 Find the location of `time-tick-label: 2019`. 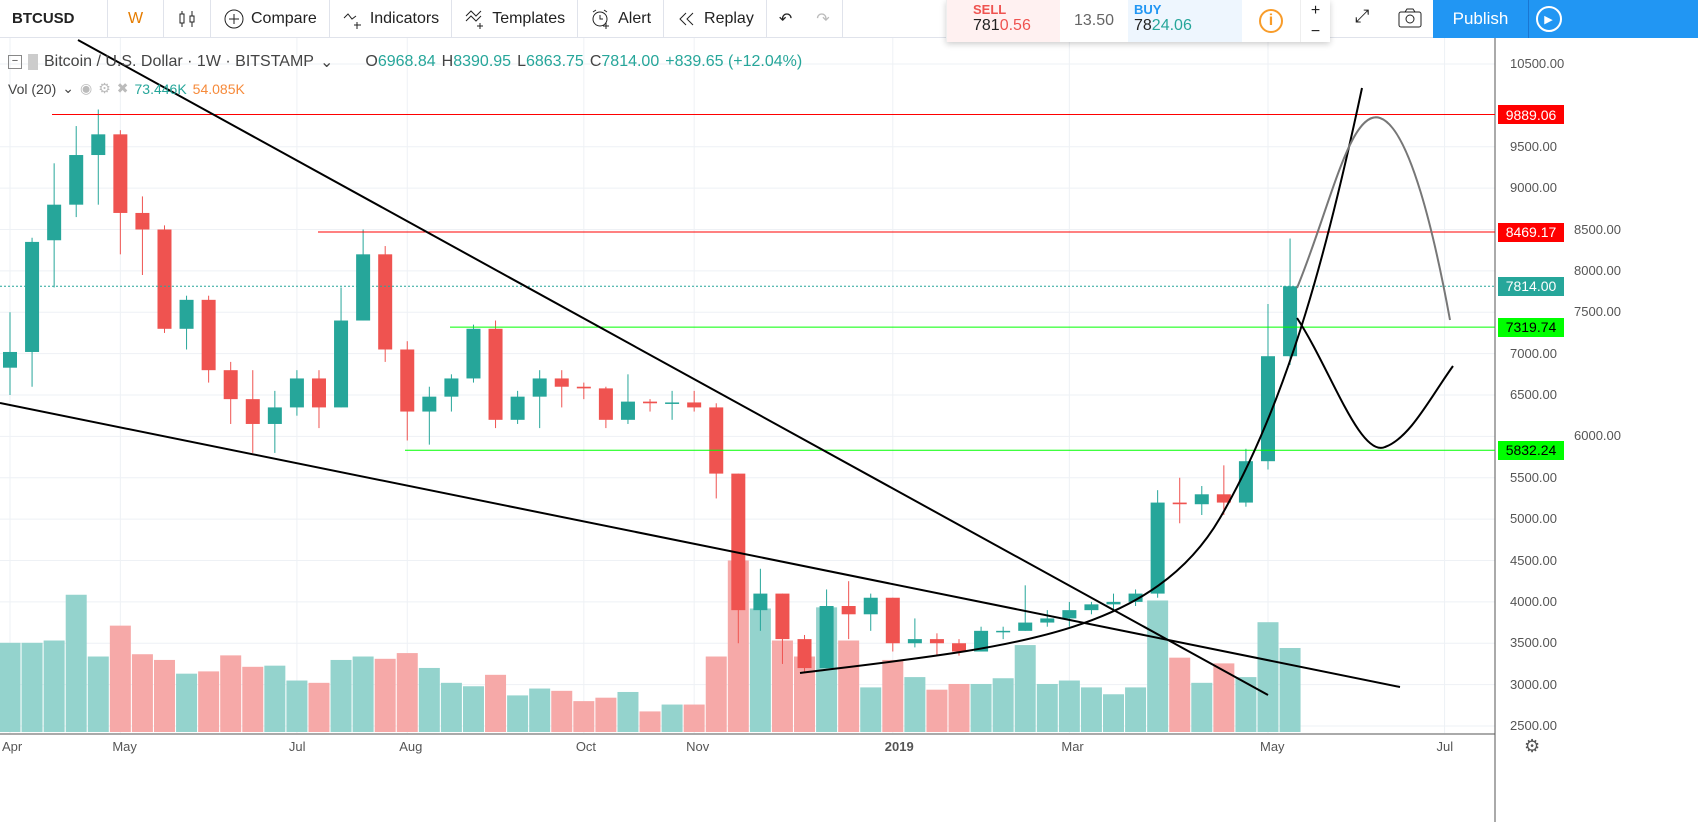

time-tick-label: 2019 is located at coordinates (899, 746).